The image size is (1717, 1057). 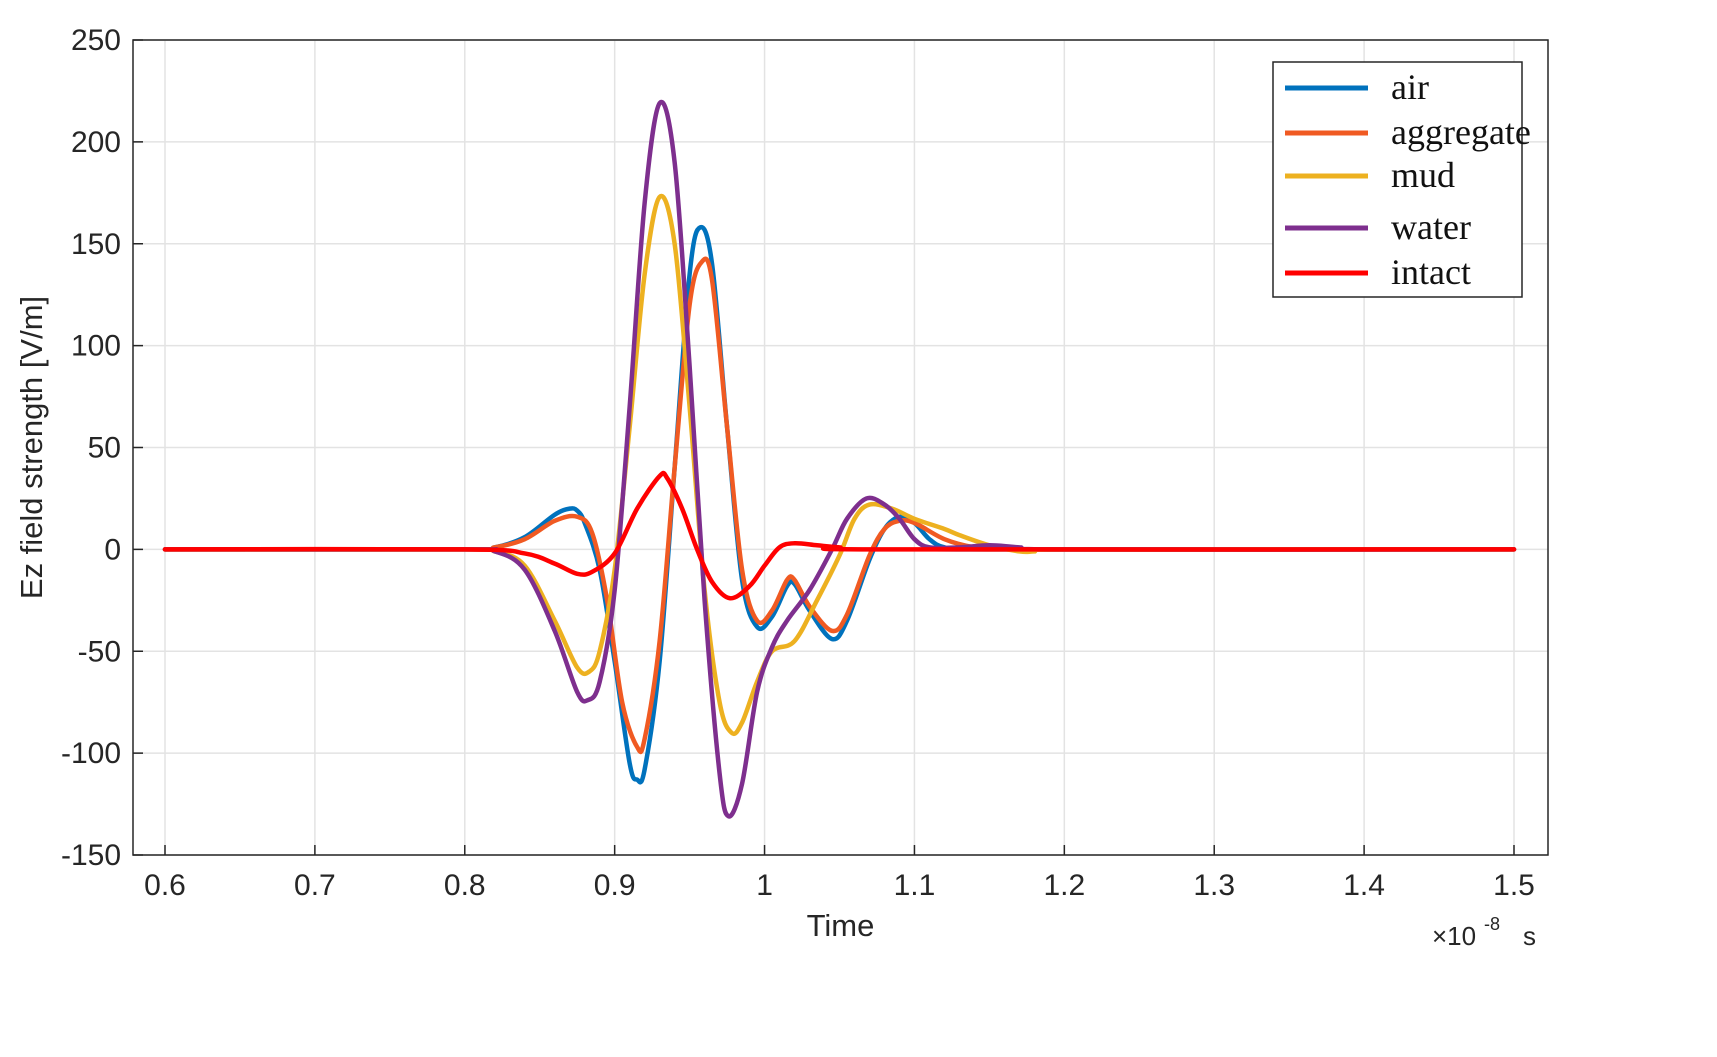 What do you see at coordinates (764, 885) in the screenshot?
I see `x-tick-label: 1` at bounding box center [764, 885].